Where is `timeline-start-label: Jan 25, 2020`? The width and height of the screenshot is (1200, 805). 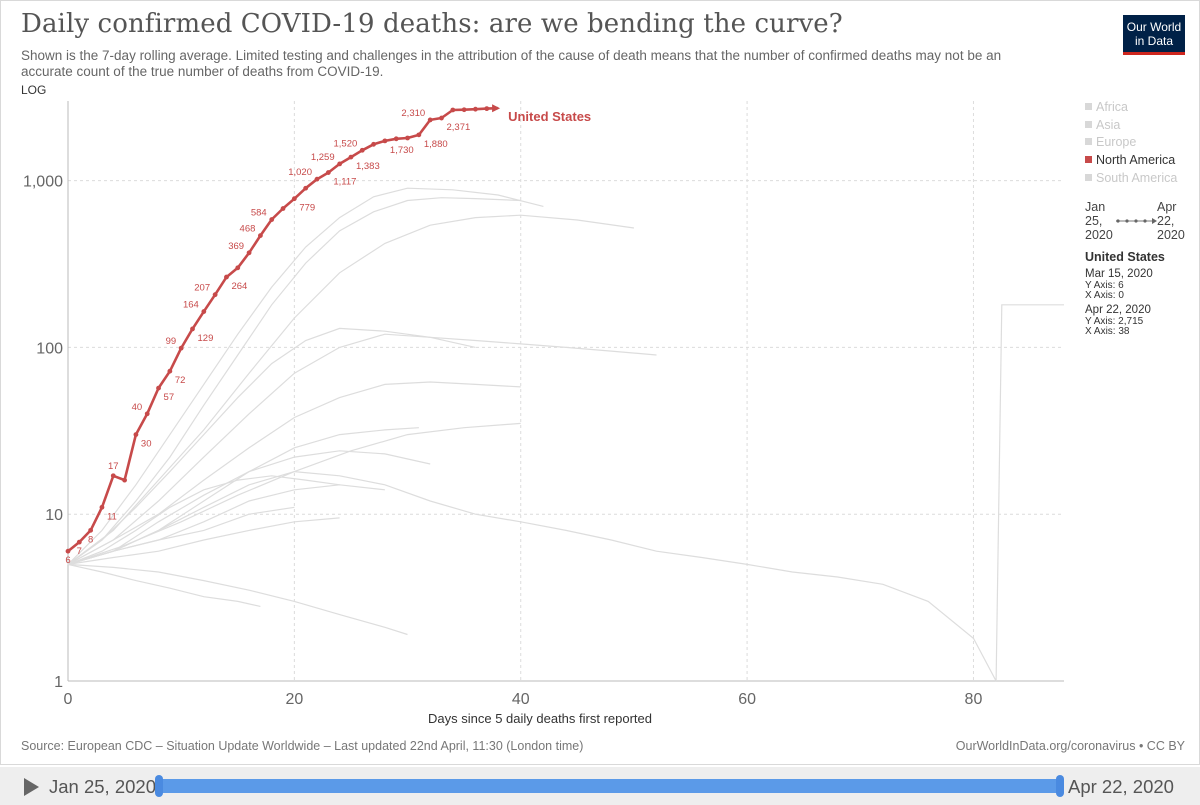 timeline-start-label: Jan 25, 2020 is located at coordinates (102, 786).